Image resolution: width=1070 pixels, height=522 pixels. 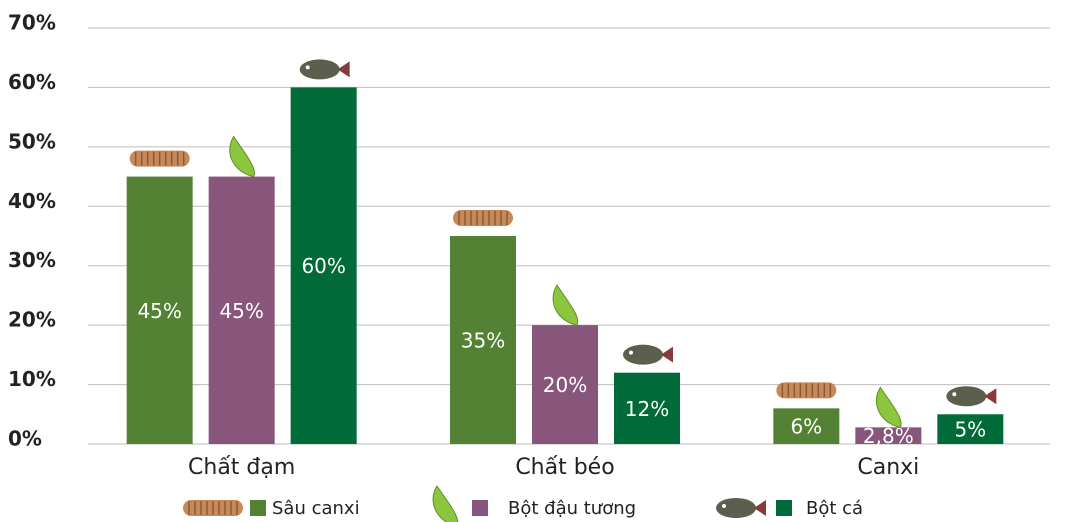 What do you see at coordinates (316, 508) in the screenshot?
I see `legend-label: Sâu canxi` at bounding box center [316, 508].